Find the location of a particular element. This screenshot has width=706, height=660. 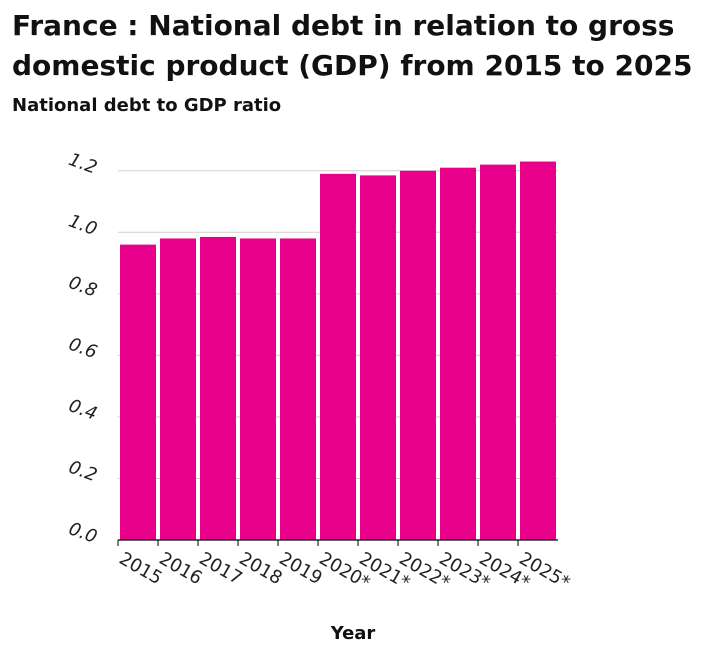

bar-2020* is located at coordinates (338, 356).